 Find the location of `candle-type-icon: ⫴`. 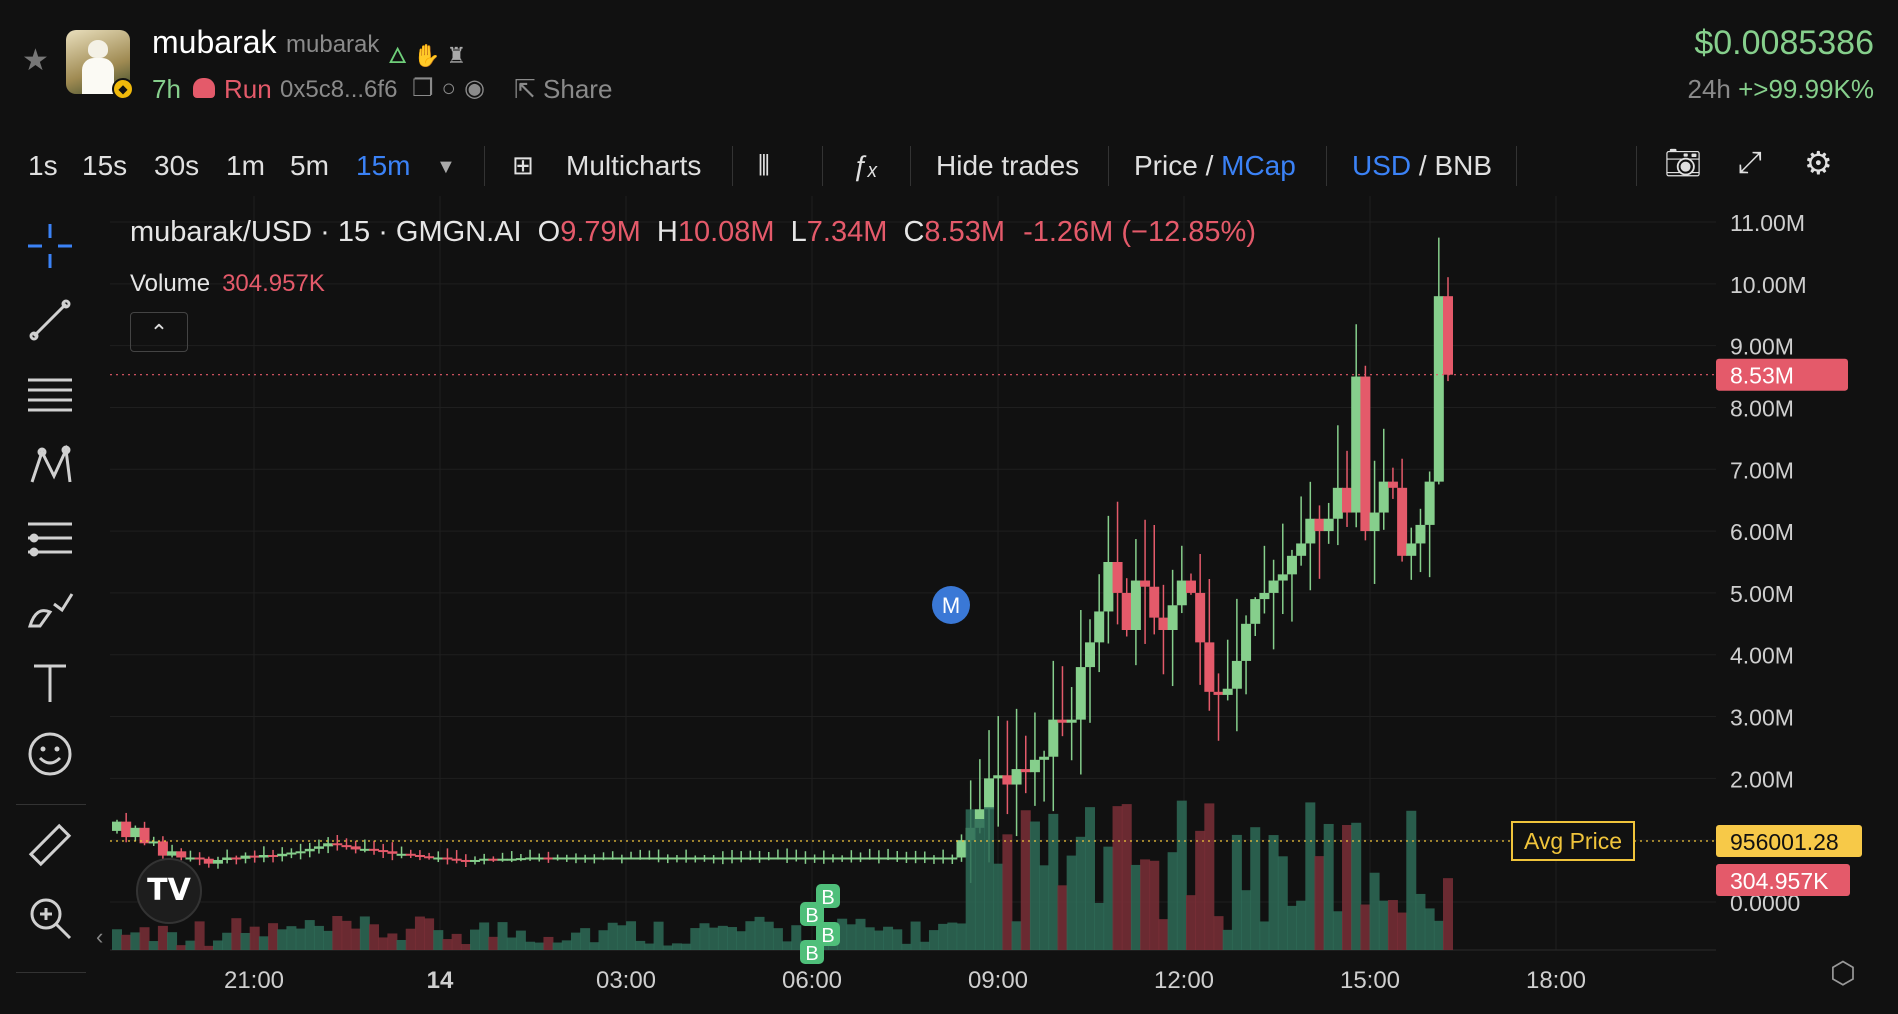

candle-type-icon: ⫴ is located at coordinates (764, 165).